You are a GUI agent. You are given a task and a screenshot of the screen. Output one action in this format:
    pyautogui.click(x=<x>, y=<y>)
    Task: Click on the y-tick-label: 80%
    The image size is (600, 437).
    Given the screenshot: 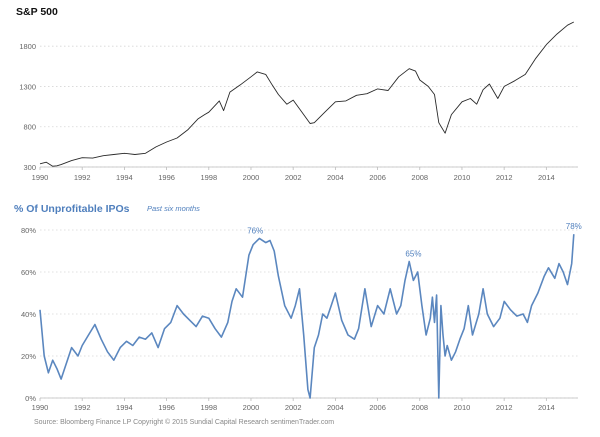 What is the action you would take?
    pyautogui.click(x=28, y=230)
    